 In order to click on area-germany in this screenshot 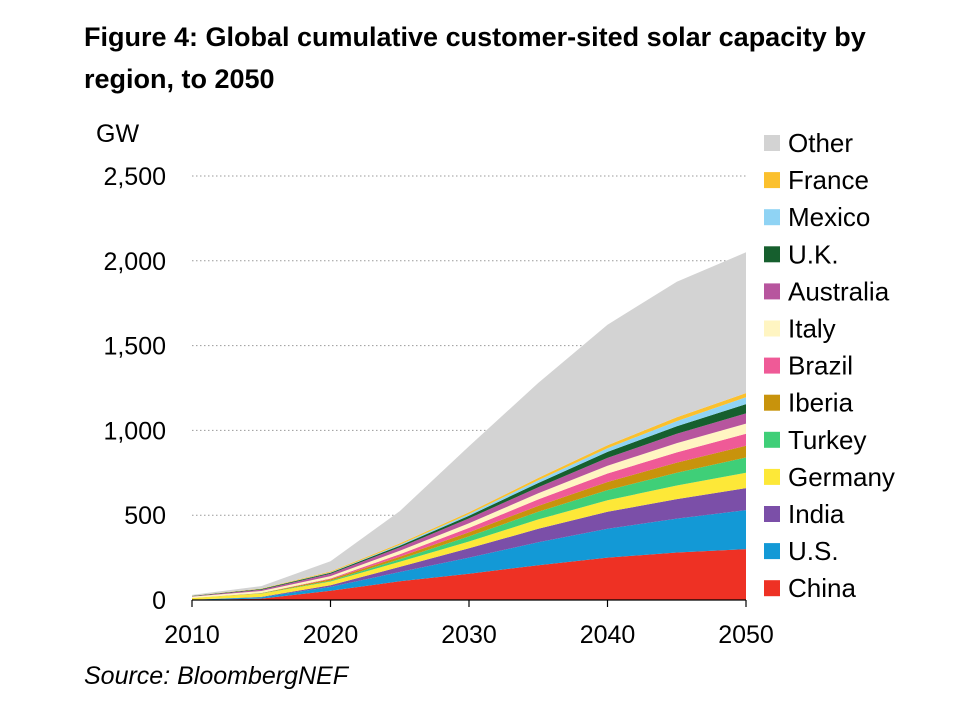, I will do `click(469, 536)`.